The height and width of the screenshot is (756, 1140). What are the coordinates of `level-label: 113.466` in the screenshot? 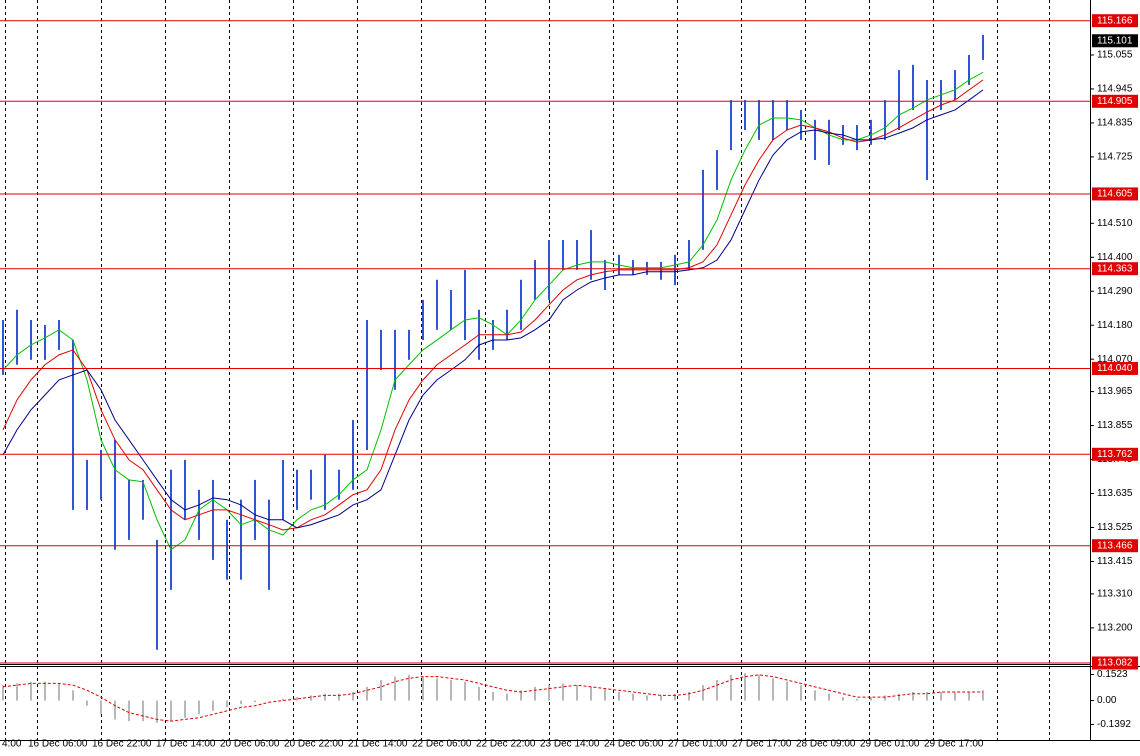 It's located at (1115, 545).